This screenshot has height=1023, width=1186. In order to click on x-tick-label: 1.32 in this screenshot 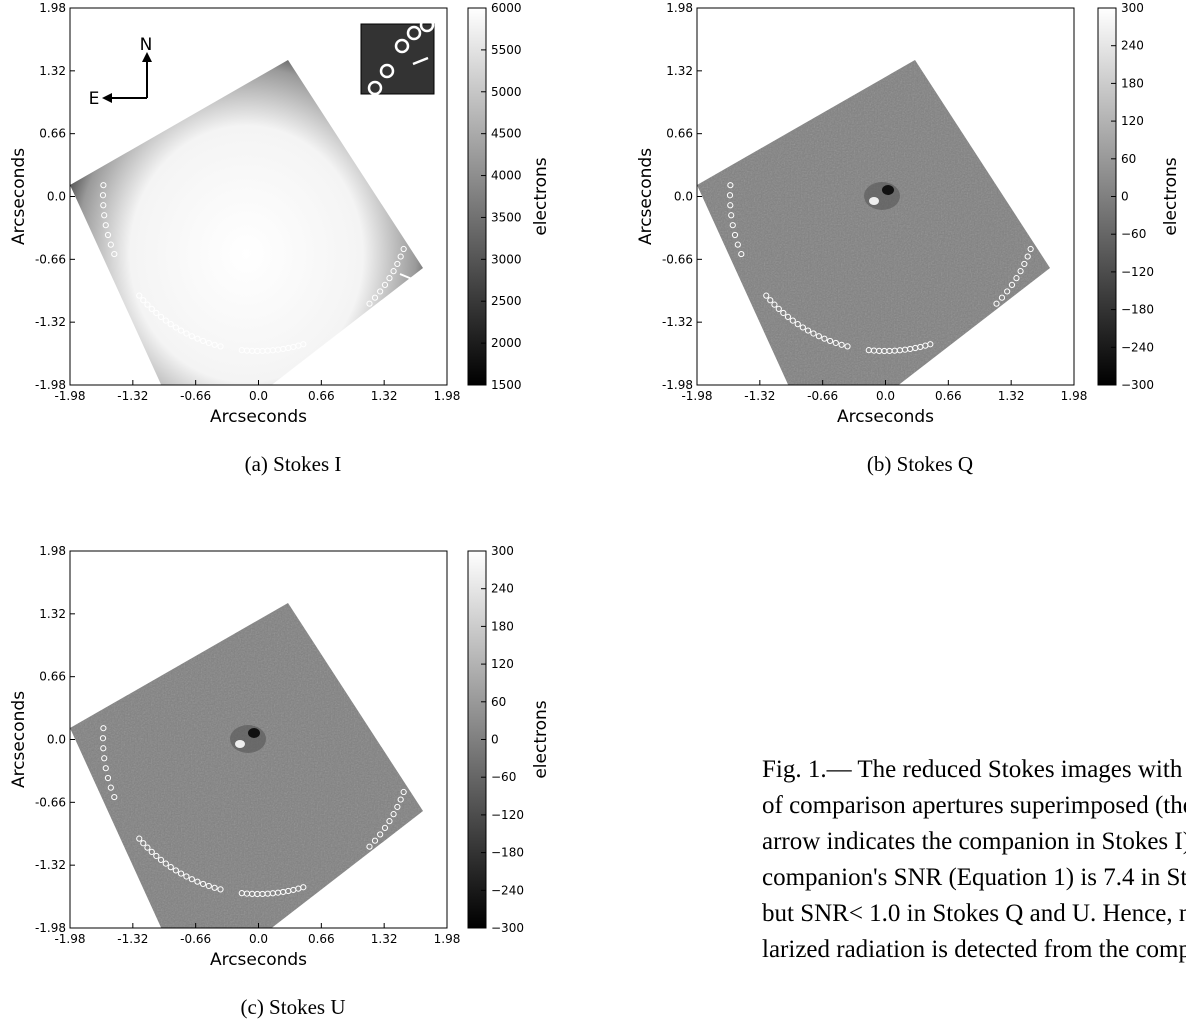, I will do `click(384, 939)`.